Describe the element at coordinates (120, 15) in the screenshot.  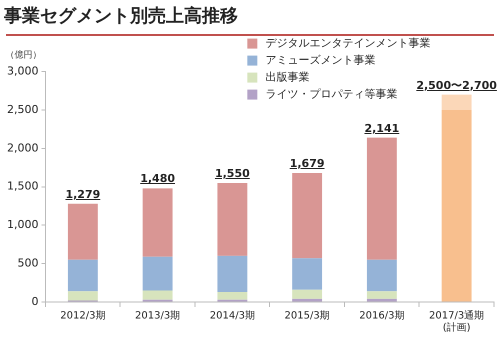
I see `chart-title: 事業セグメント別売上高推移` at that location.